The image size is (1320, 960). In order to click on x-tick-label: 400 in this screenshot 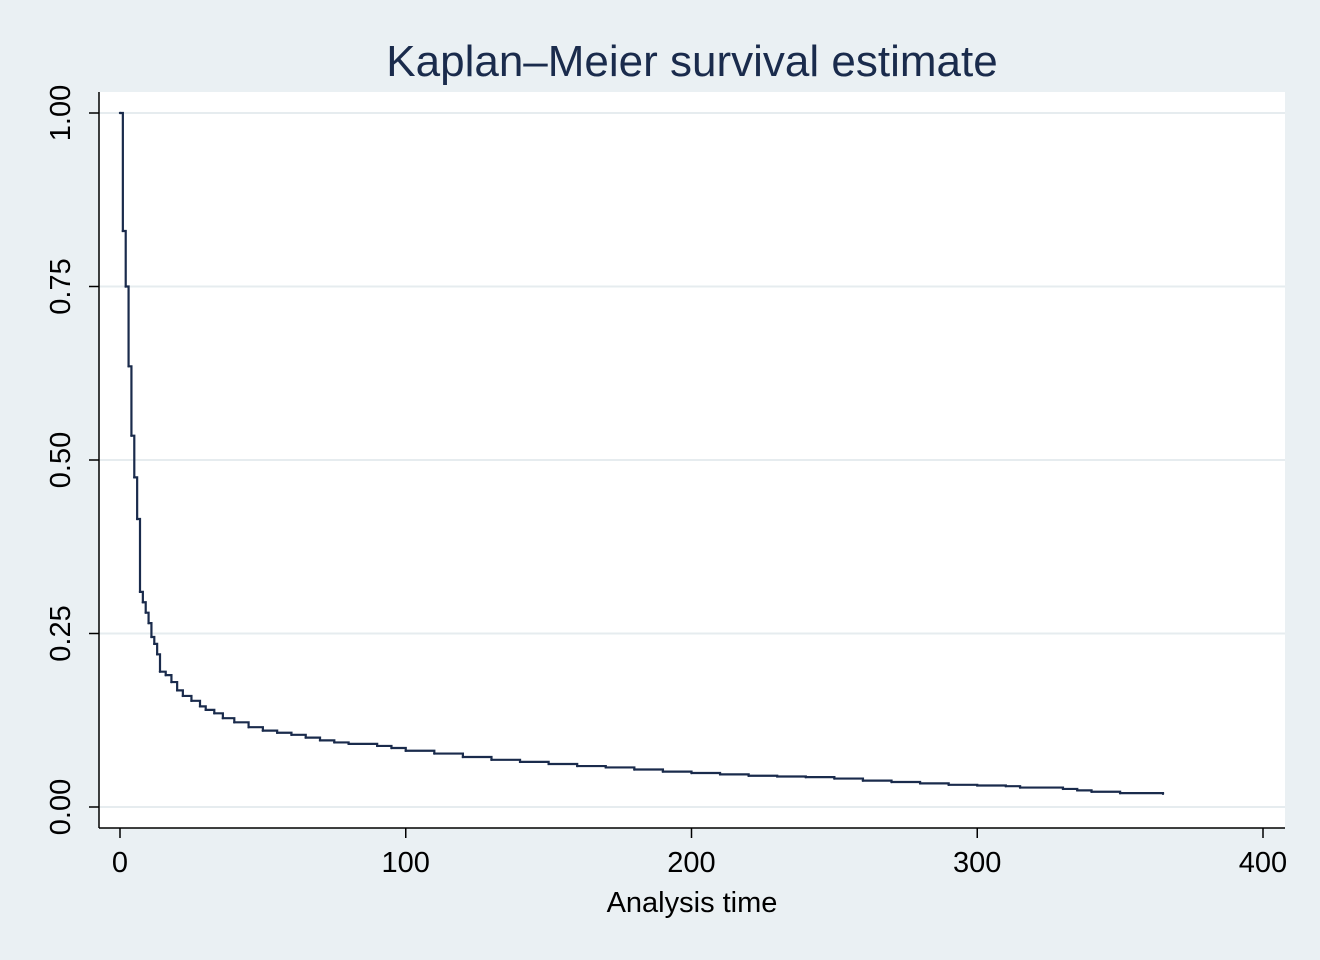, I will do `click(1263, 863)`.